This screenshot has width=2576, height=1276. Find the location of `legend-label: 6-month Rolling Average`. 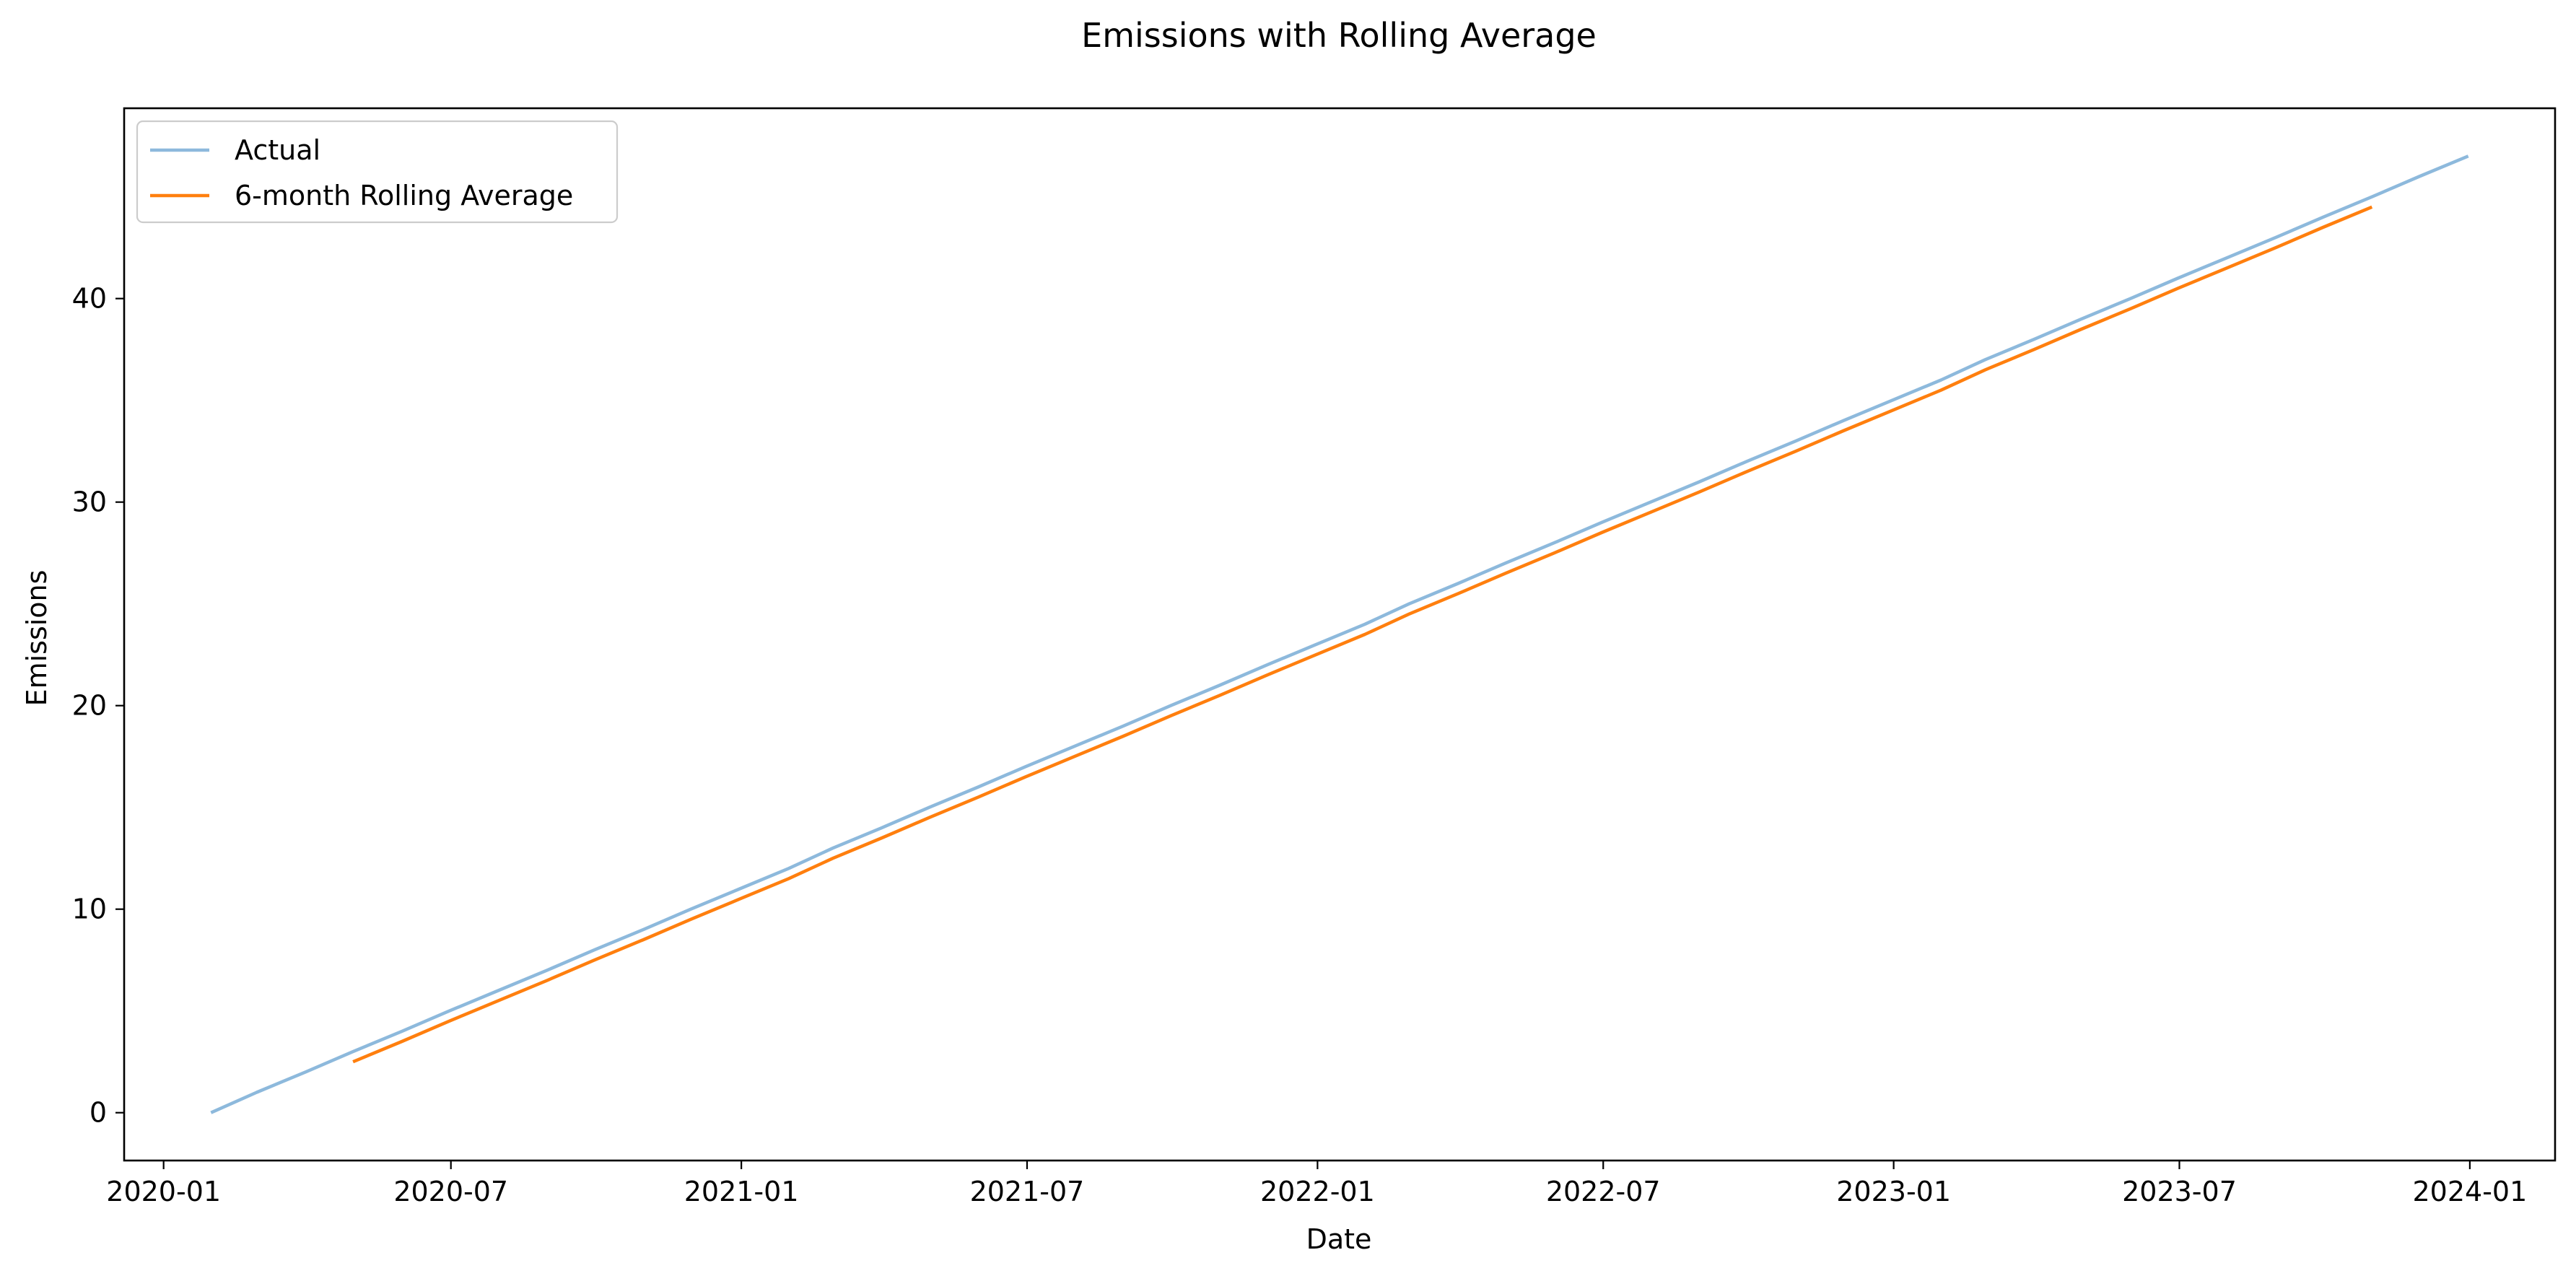

legend-label: 6-month Rolling Average is located at coordinates (404, 195).